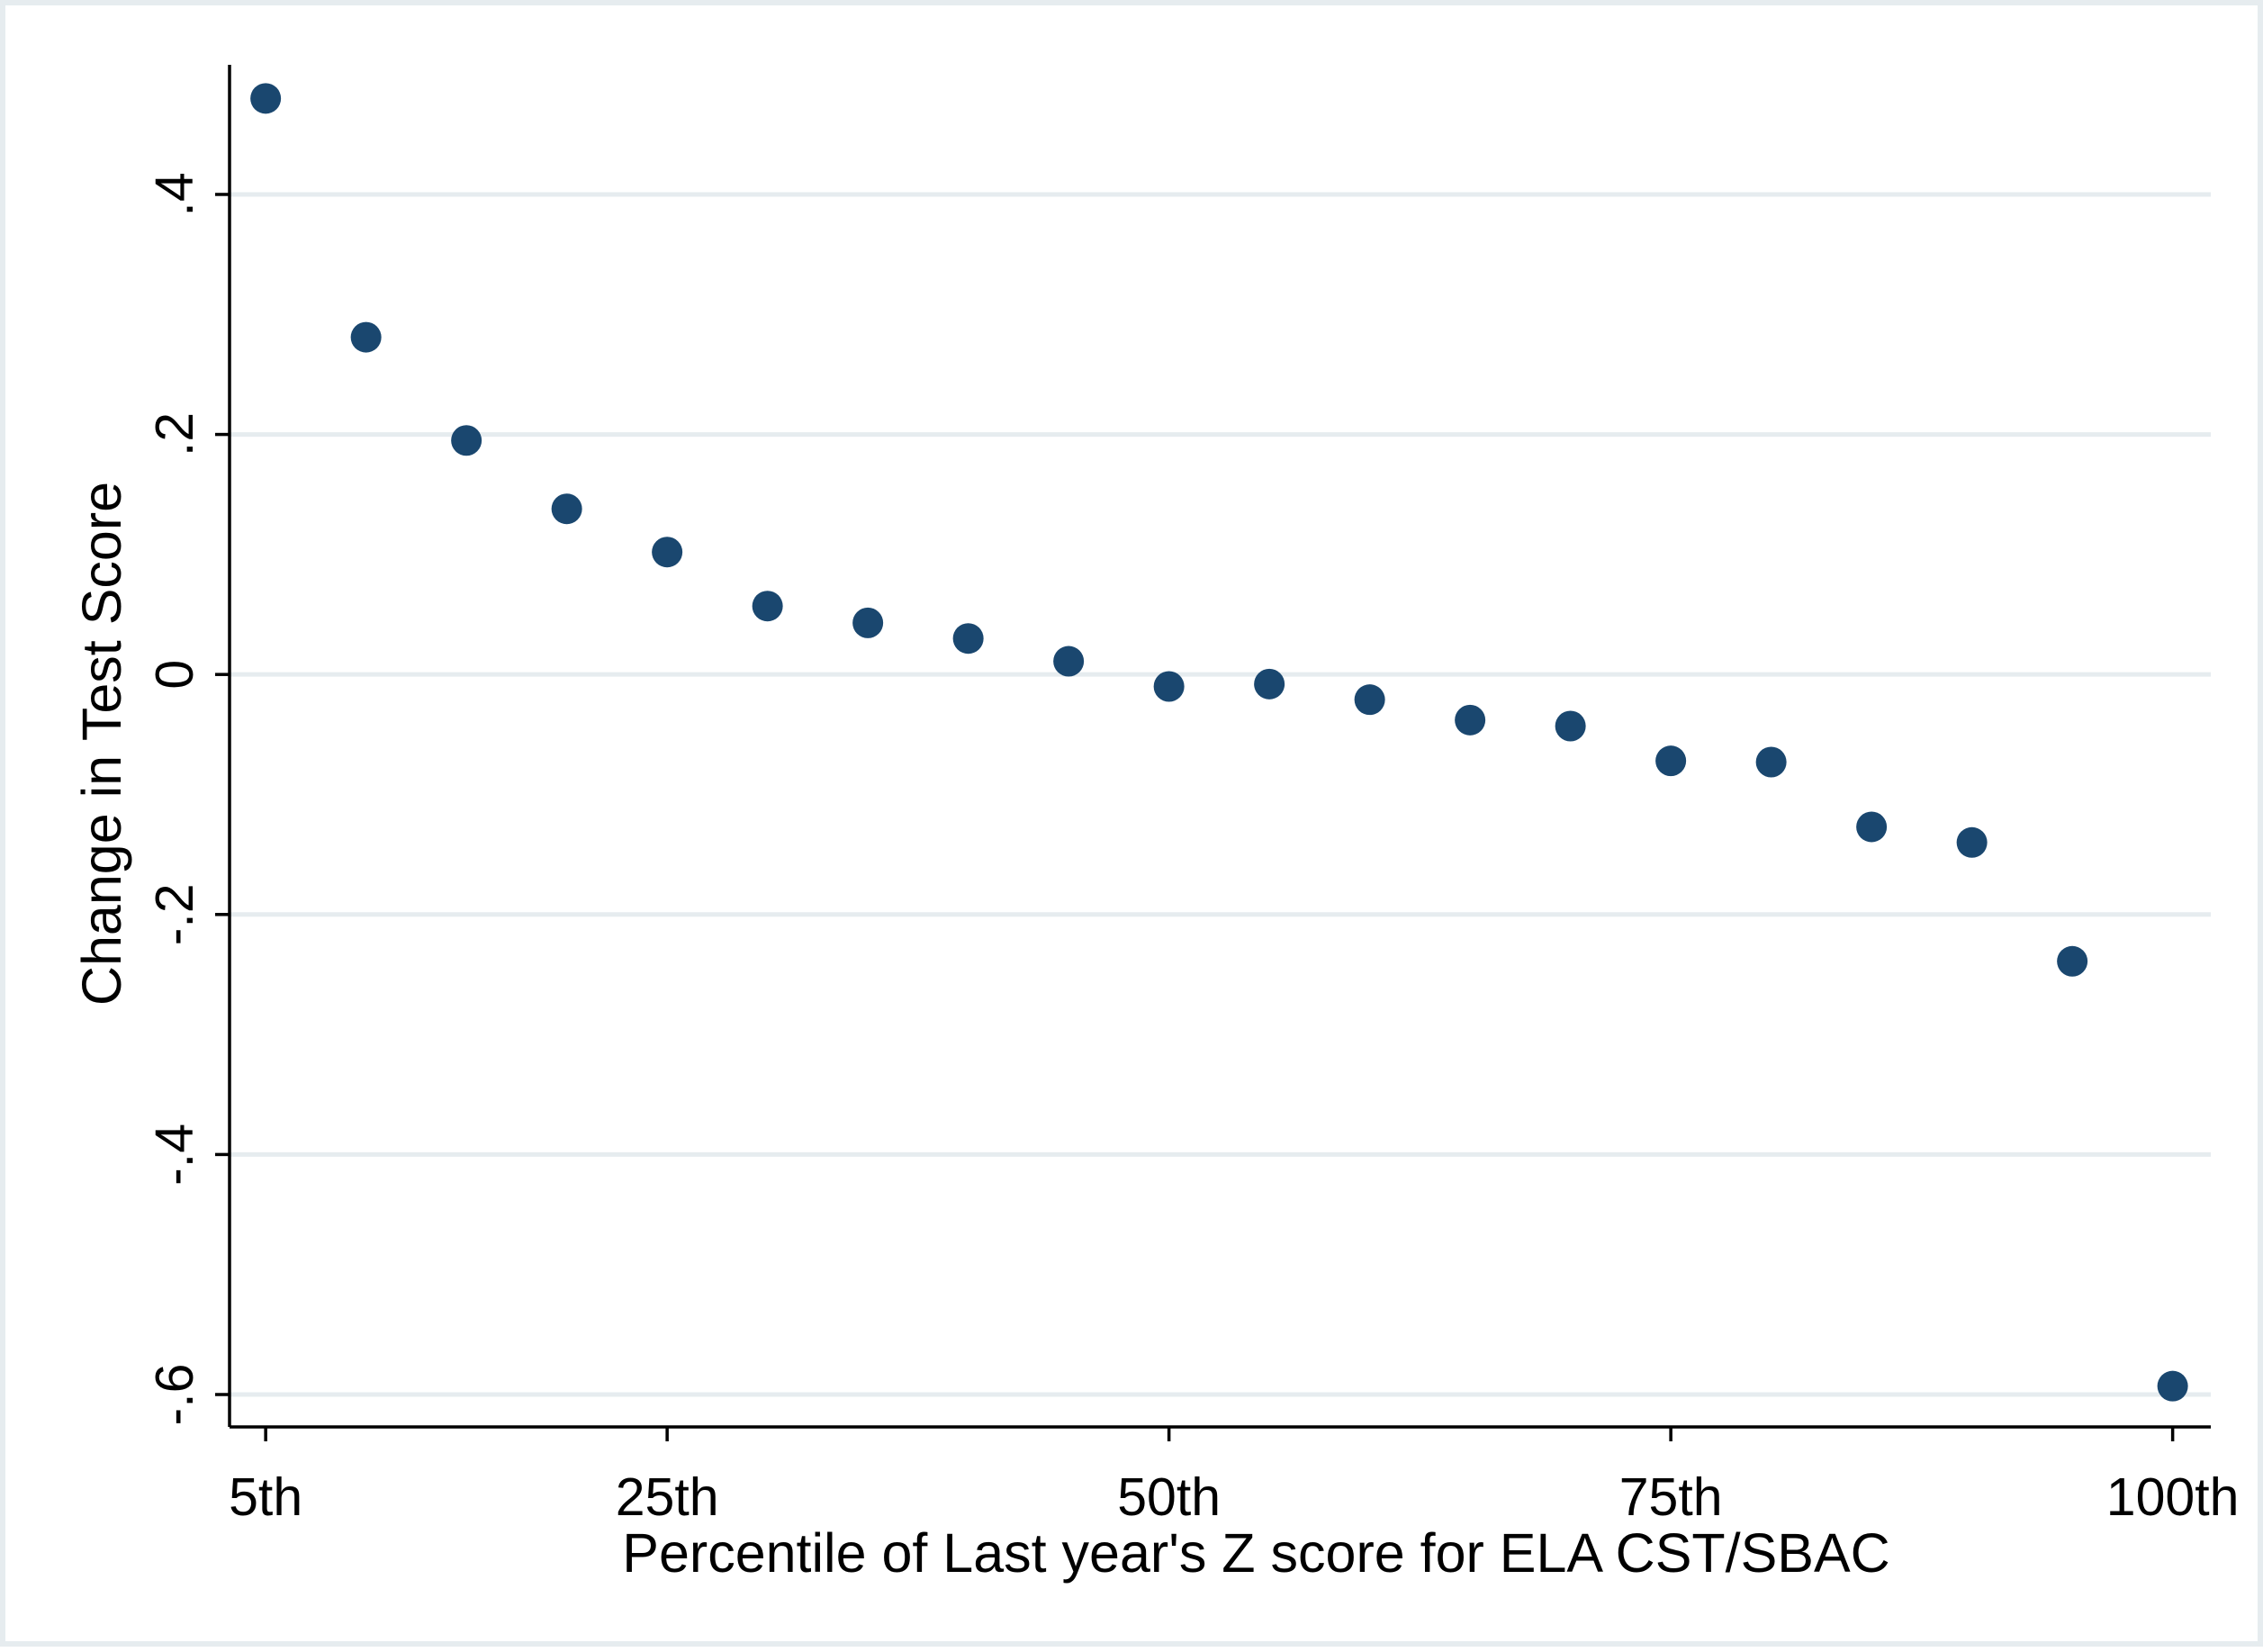  What do you see at coordinates (1671, 1497) in the screenshot?
I see `x-tick-label-3: 75th` at bounding box center [1671, 1497].